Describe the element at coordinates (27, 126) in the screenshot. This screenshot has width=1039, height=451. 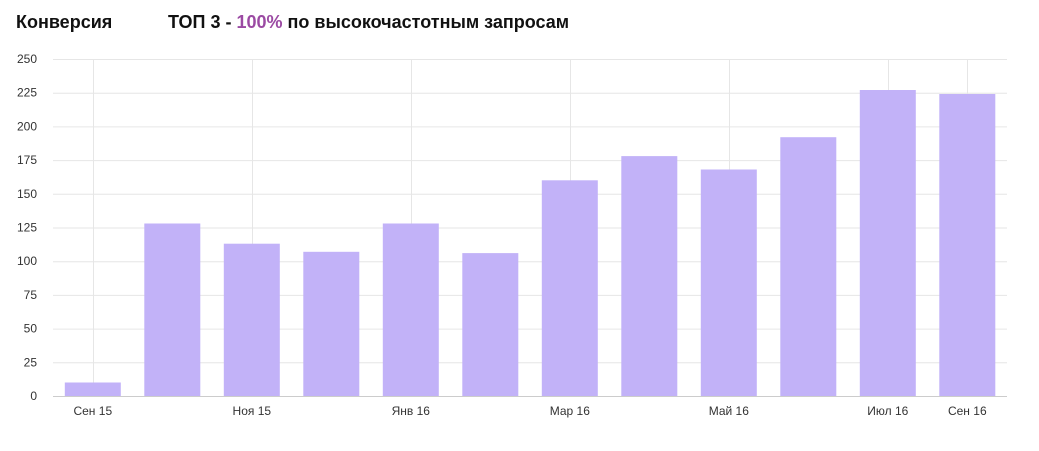
I see `y-tick-label: 200` at that location.